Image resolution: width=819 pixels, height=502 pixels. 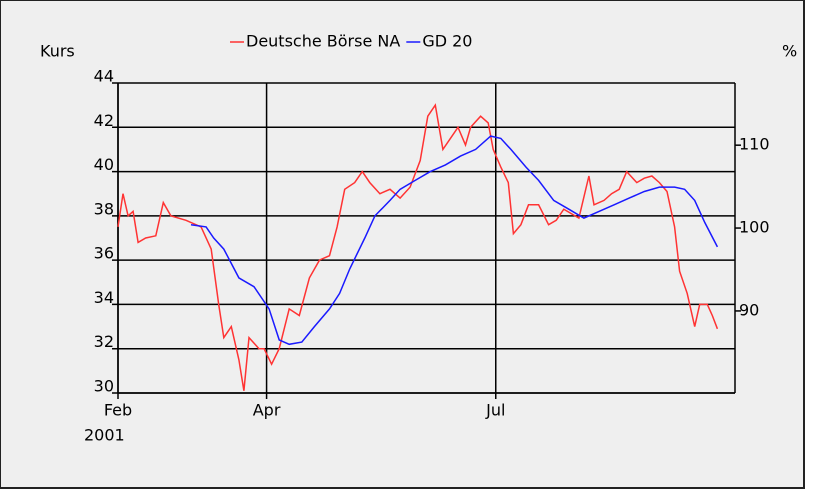 I want to click on y-tick-label: 44, so click(x=104, y=76).